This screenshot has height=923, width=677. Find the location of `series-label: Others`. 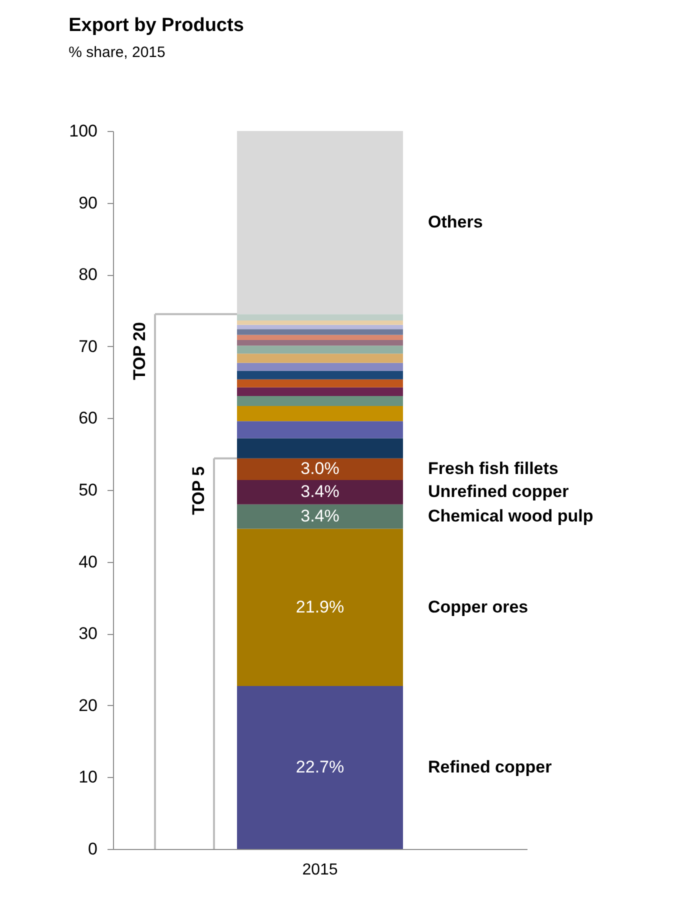

series-label: Others is located at coordinates (455, 222).